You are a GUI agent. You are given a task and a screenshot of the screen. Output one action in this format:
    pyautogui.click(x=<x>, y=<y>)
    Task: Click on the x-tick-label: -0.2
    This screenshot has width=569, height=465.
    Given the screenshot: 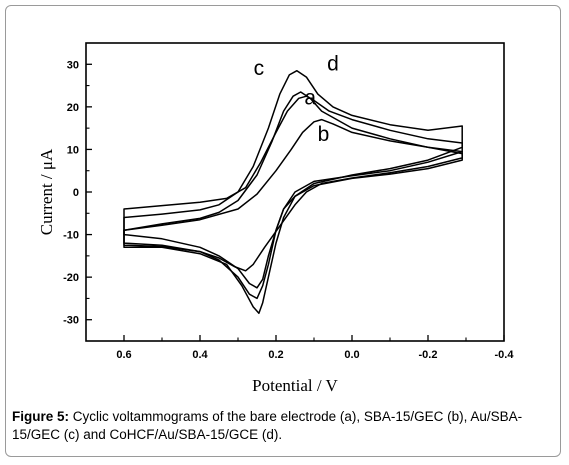 What is the action you would take?
    pyautogui.click(x=428, y=355)
    